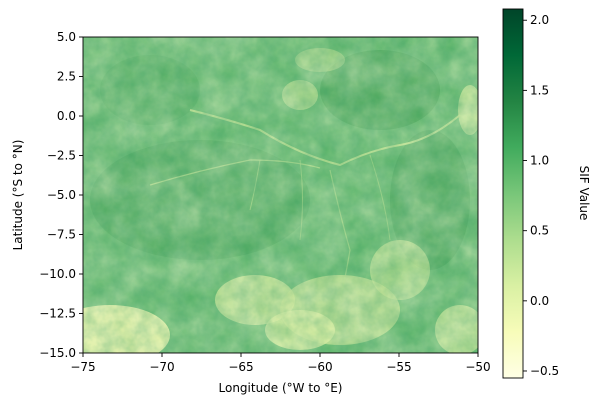 This screenshot has height=406, width=594. What do you see at coordinates (539, 301) in the screenshot?
I see `colorbar-tick-label: 0.0` at bounding box center [539, 301].